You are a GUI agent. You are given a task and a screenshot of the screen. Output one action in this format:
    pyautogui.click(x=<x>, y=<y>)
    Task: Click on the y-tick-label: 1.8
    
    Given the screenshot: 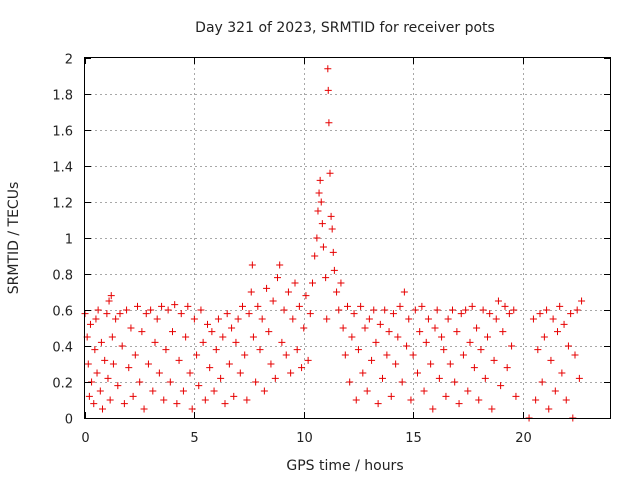 What is the action you would take?
    pyautogui.click(x=62, y=96)
    